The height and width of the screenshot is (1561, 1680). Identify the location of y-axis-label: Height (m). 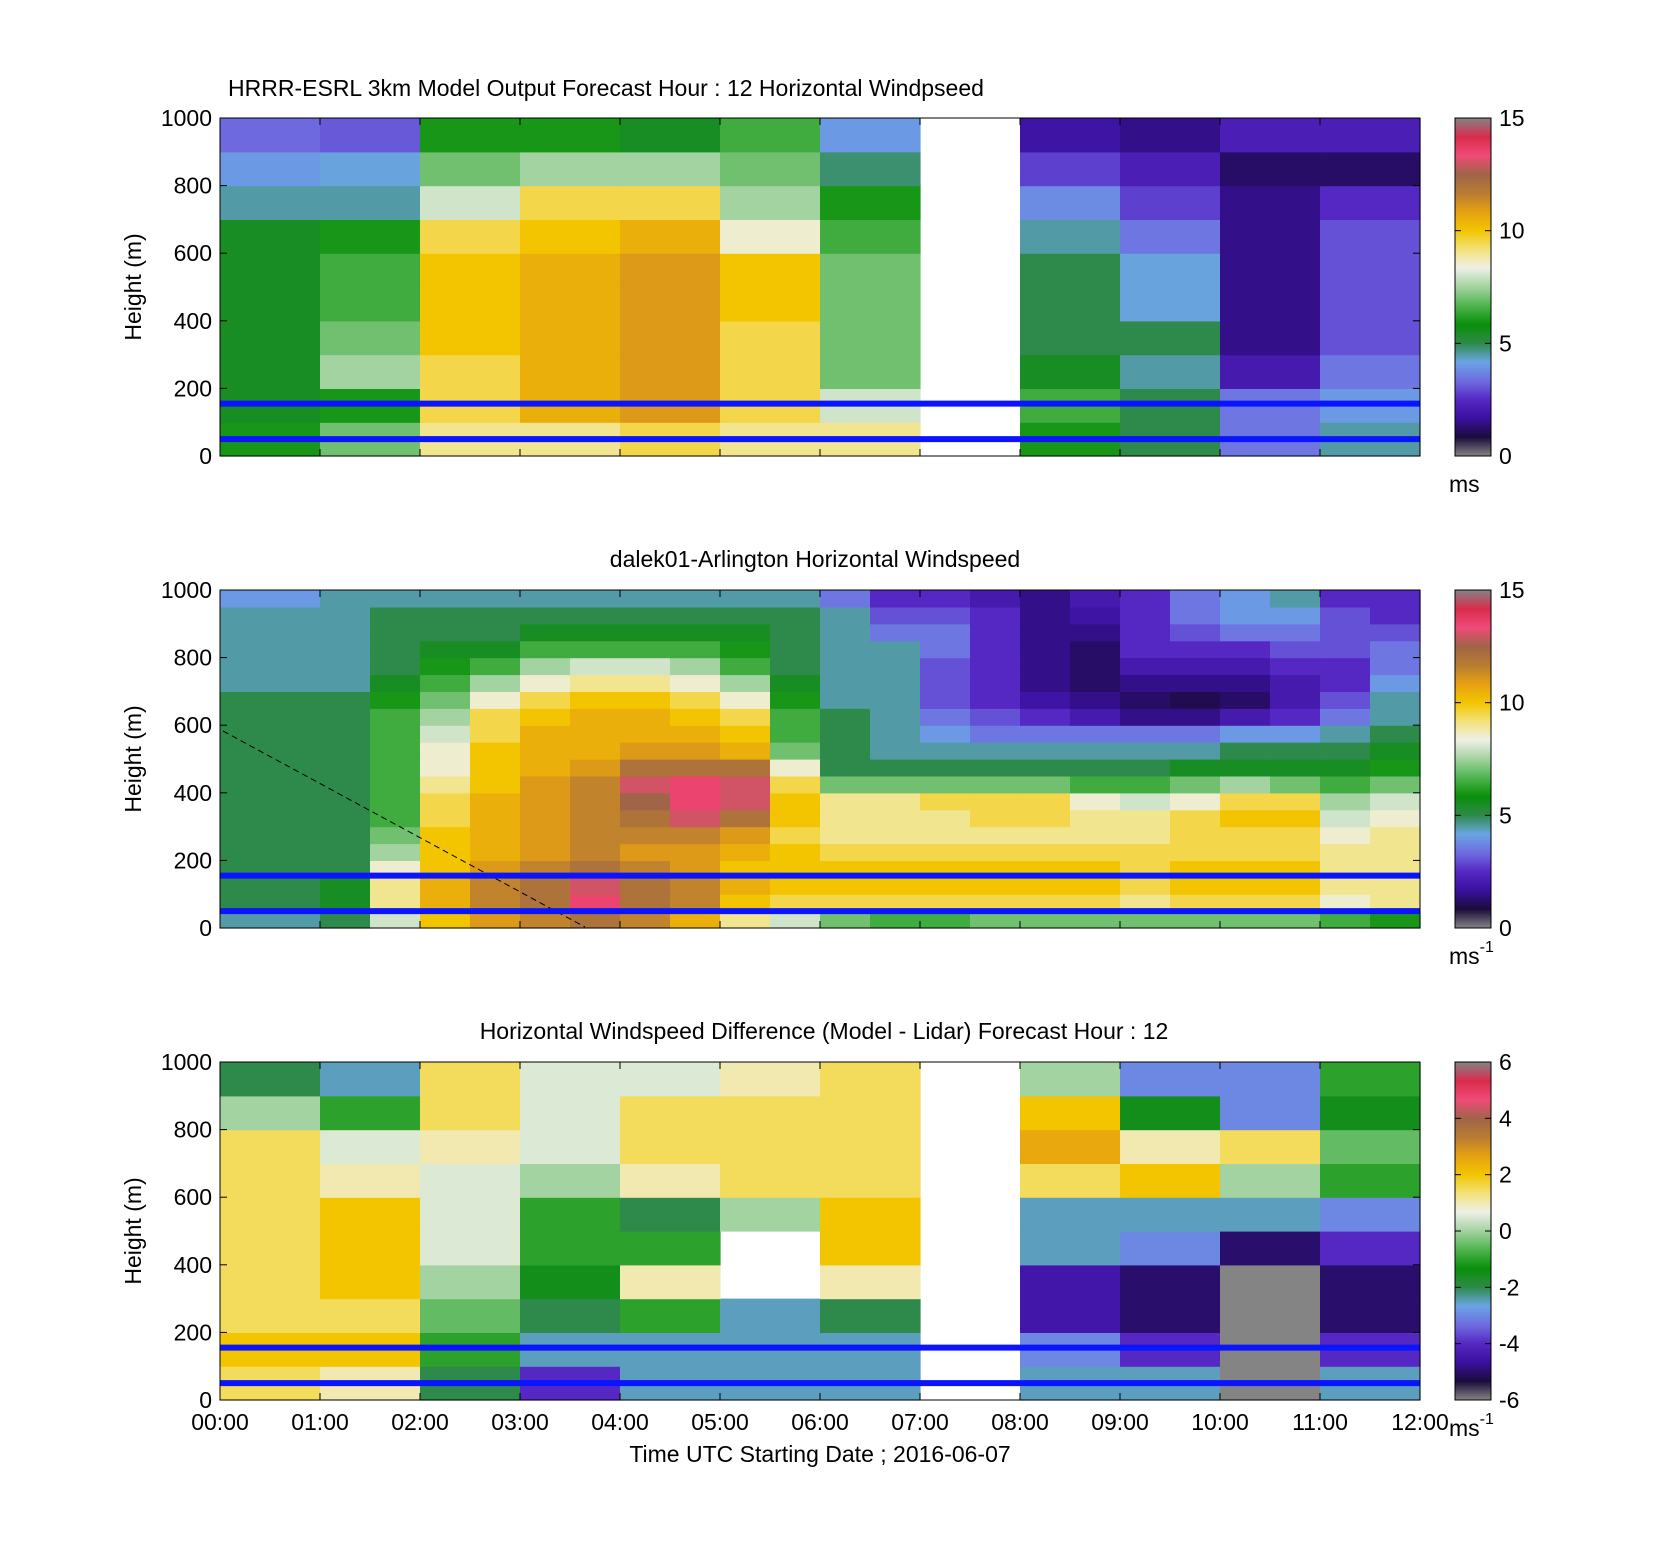
(133, 1230).